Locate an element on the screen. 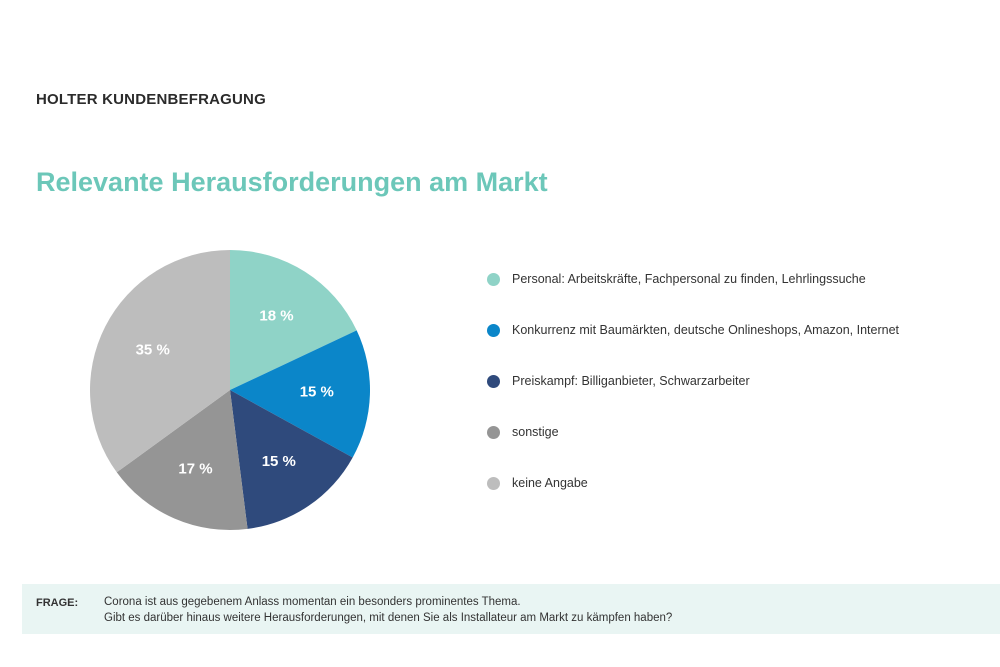 The height and width of the screenshot is (667, 1000). legend-item-keine-angabe: keine Angabe is located at coordinates (537, 483).